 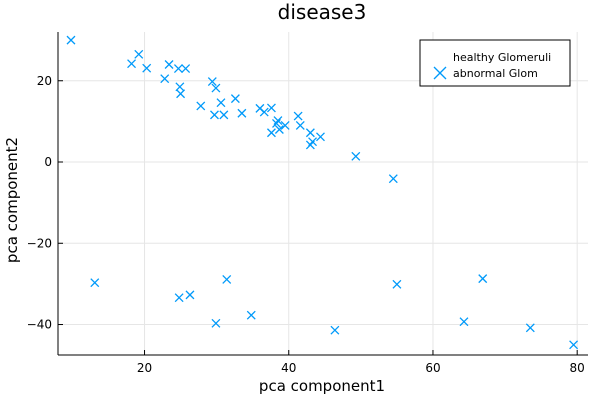 What do you see at coordinates (288, 368) in the screenshot?
I see `x-tick-label: 40` at bounding box center [288, 368].